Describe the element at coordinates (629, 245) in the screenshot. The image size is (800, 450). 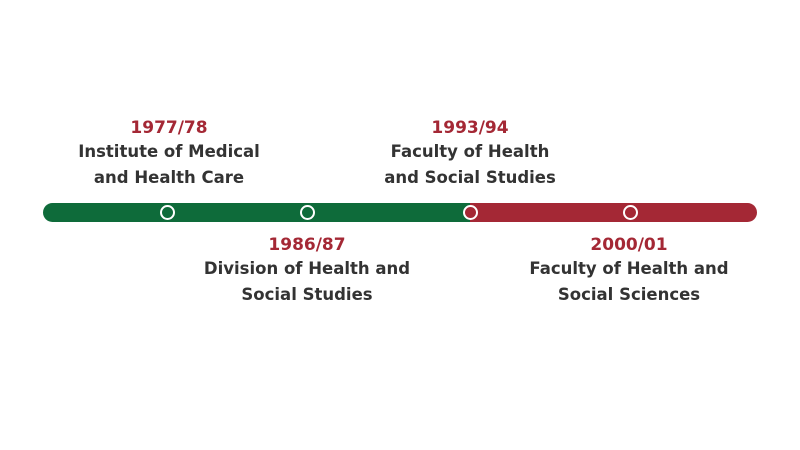
I see `event-year: 2000/01` at that location.